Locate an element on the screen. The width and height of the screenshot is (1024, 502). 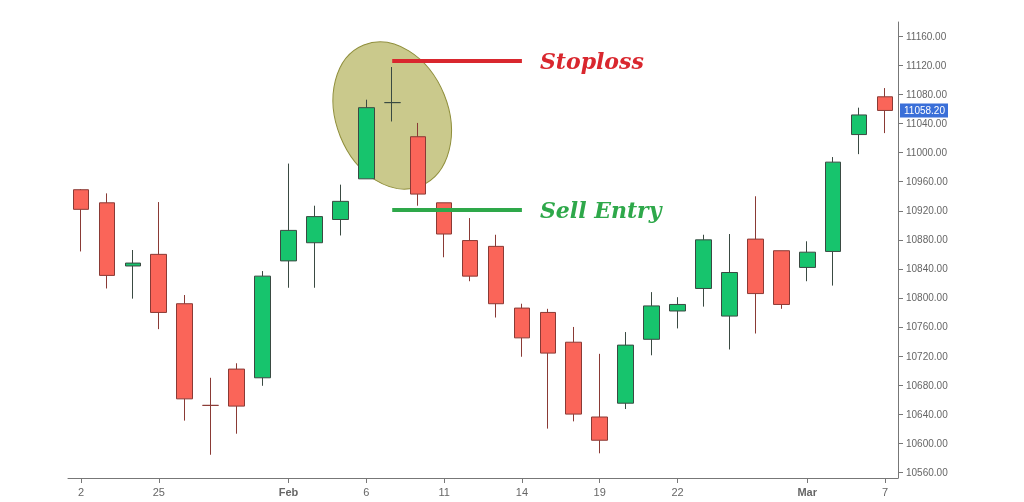
x-tick-label: Mar is located at coordinates (807, 491).